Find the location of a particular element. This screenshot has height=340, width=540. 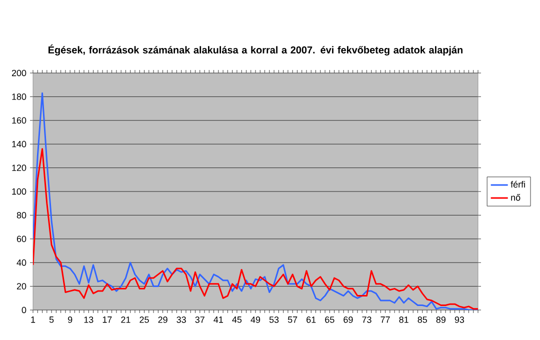

y-tick-label: 180 is located at coordinates (19, 97).